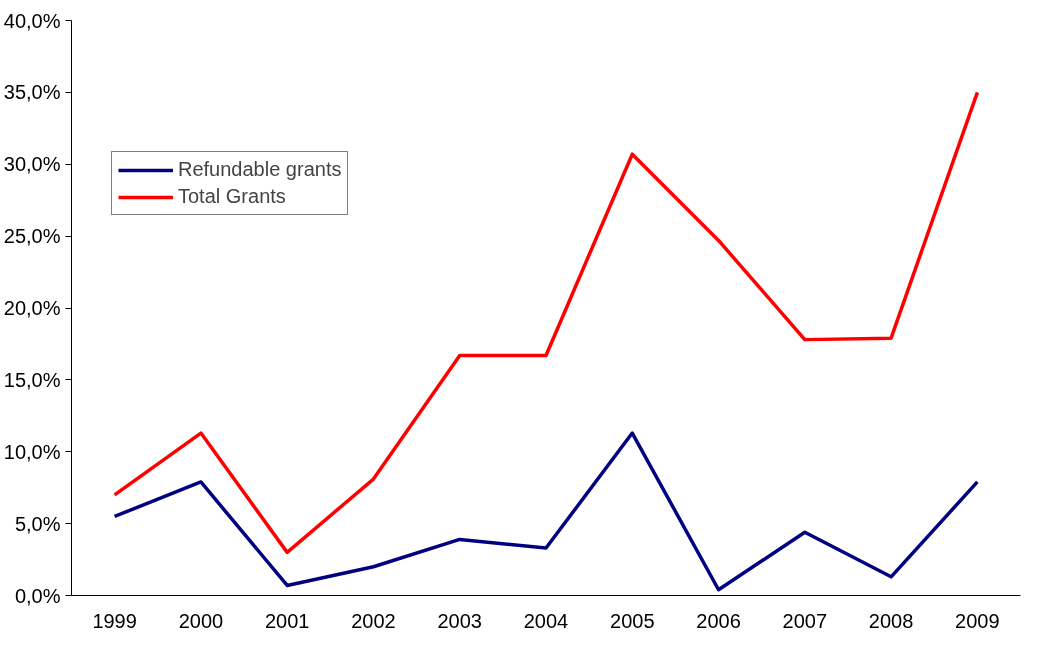 The width and height of the screenshot is (1064, 645). I want to click on x-tick-label: 2003, so click(459, 620).